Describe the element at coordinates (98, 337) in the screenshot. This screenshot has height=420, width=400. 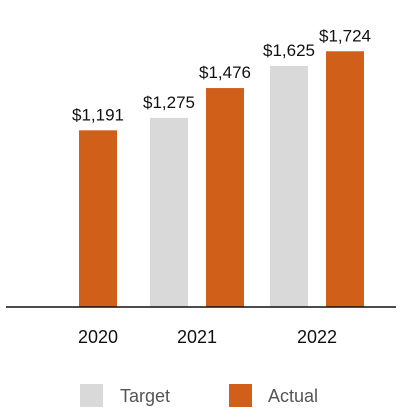
I see `x-tick-label-2020: 2020` at that location.